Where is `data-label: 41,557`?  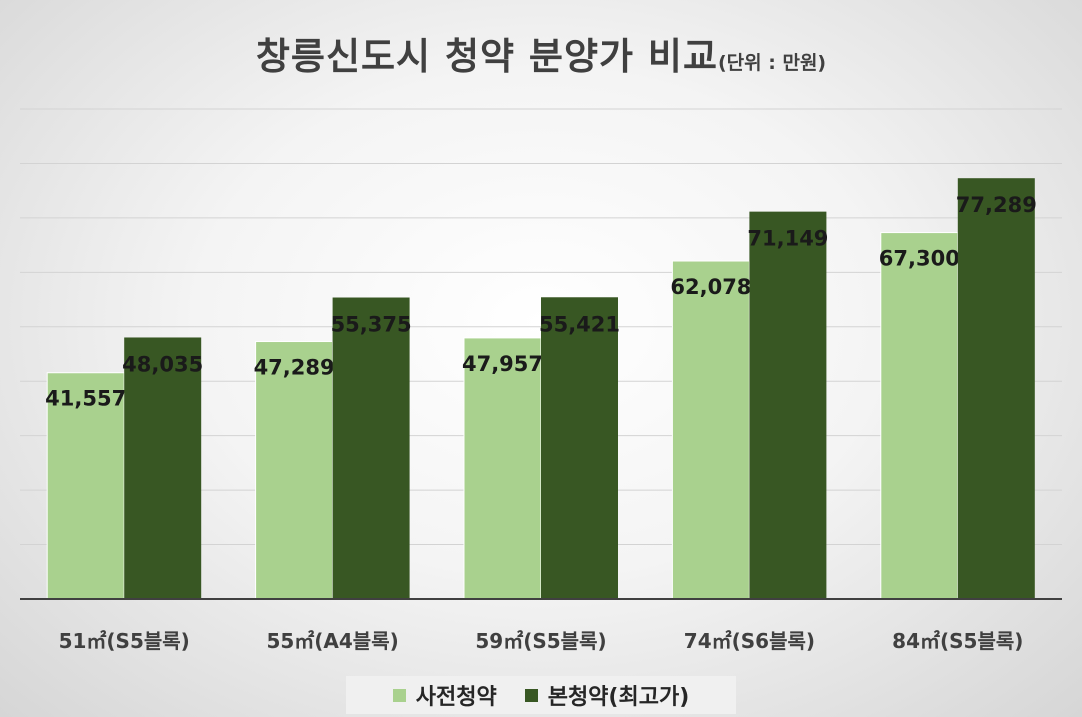
data-label: 41,557 is located at coordinates (85, 399).